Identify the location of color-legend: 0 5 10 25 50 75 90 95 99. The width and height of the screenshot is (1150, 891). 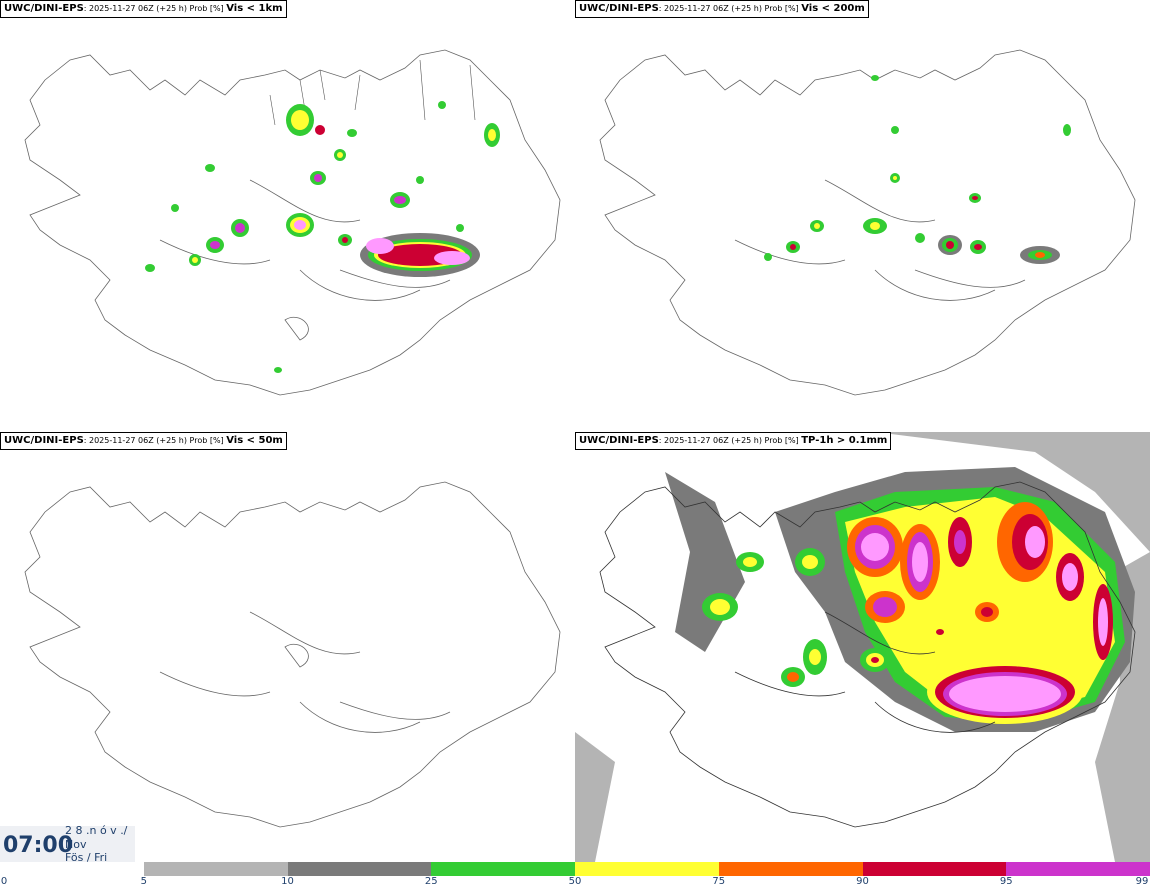
(575, 876).